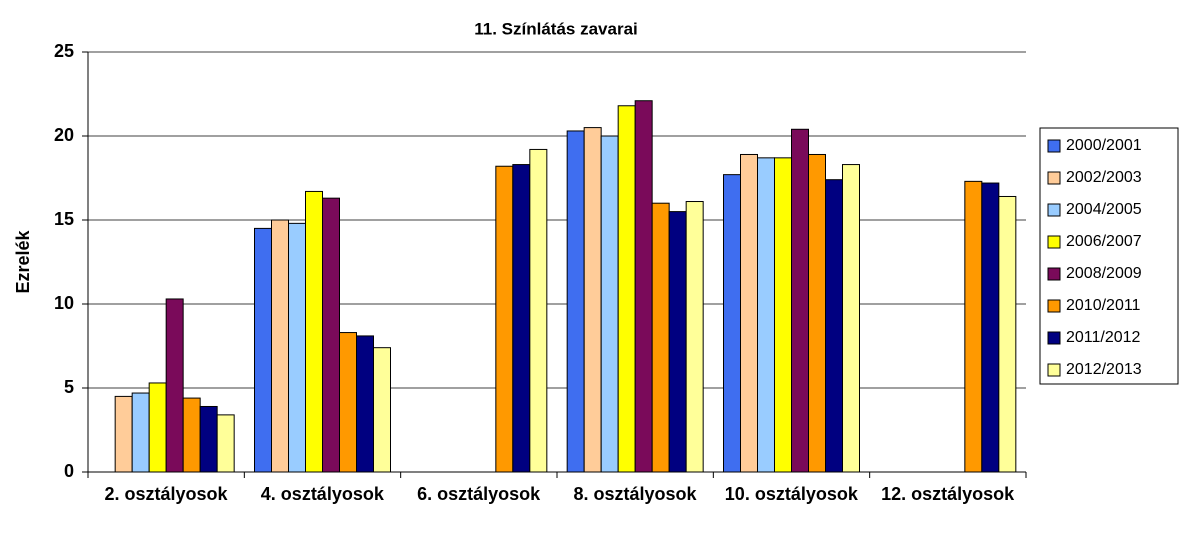  I want to click on y-tick-label: 10, so click(64, 303).